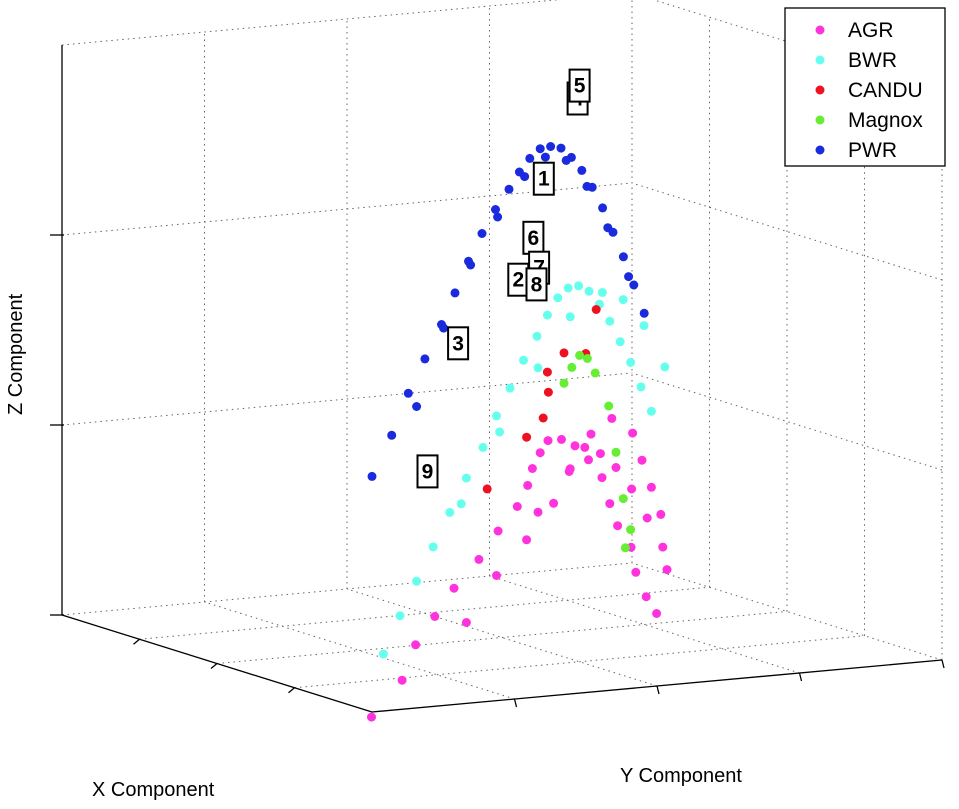 The height and width of the screenshot is (809, 959). I want to click on legend-marker-agr, so click(820, 30).